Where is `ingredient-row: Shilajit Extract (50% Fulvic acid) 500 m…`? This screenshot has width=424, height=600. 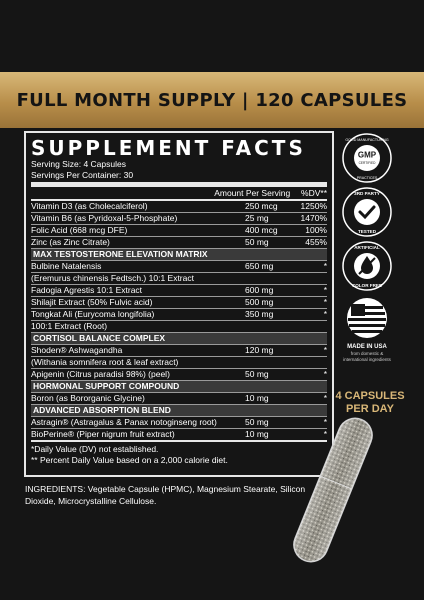 ingredient-row: Shilajit Extract (50% Fulvic acid) 500 m… is located at coordinates (179, 303).